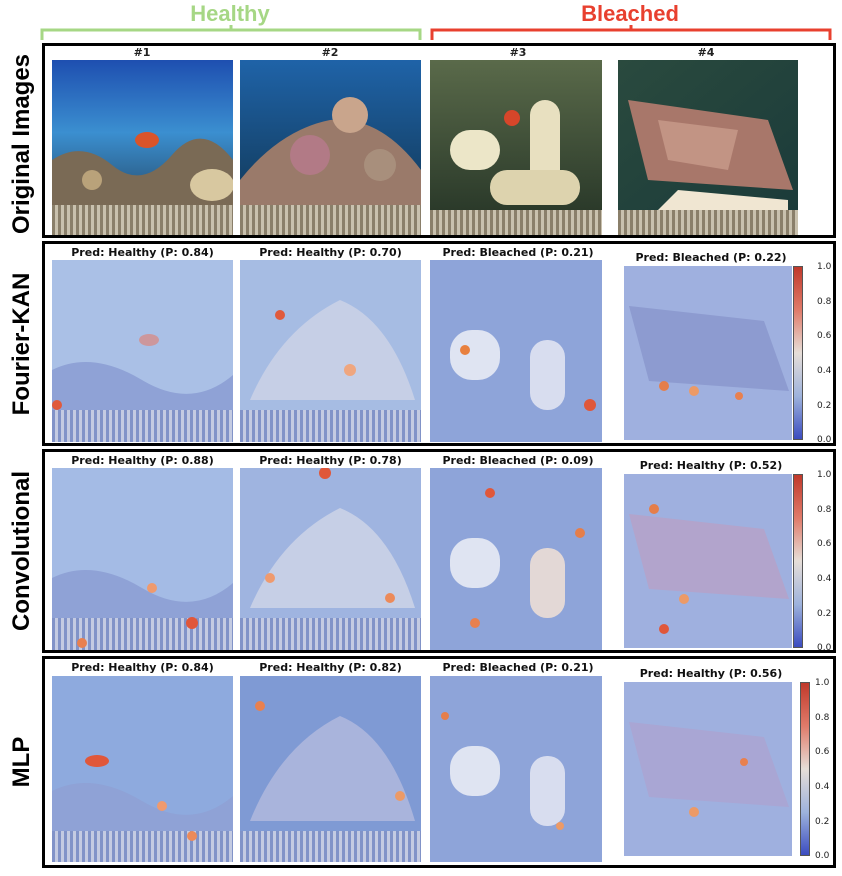 The height and width of the screenshot is (876, 842). What do you see at coordinates (631, 33) in the screenshot?
I see `bleached-bracket` at bounding box center [631, 33].